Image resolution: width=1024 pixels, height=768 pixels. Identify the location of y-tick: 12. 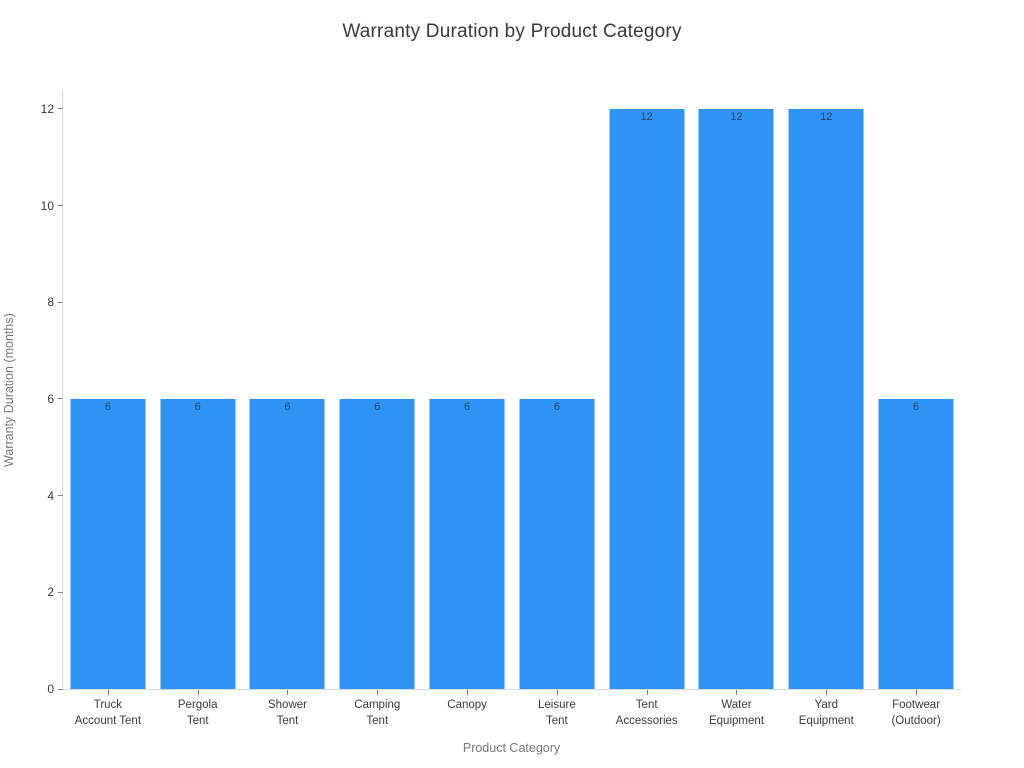
(52, 109).